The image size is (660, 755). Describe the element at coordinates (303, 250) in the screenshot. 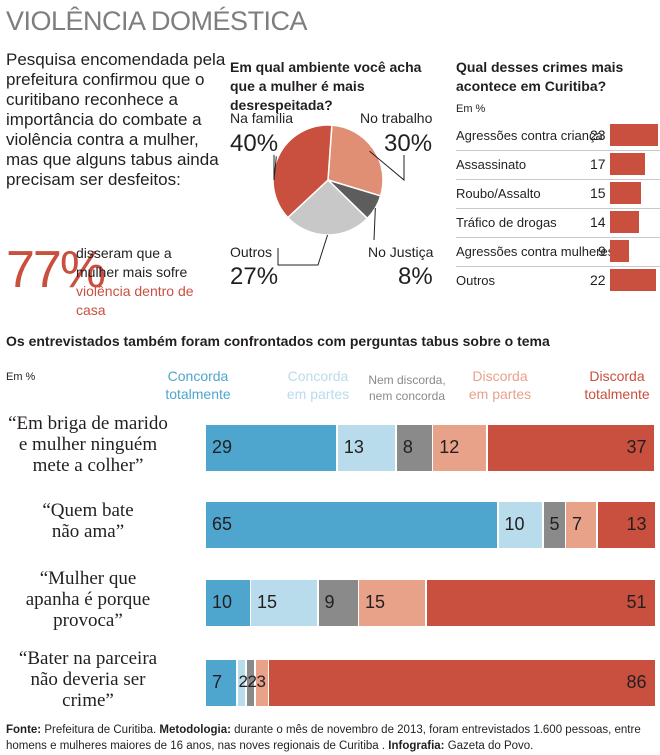

I see `pie-leader-outros` at that location.